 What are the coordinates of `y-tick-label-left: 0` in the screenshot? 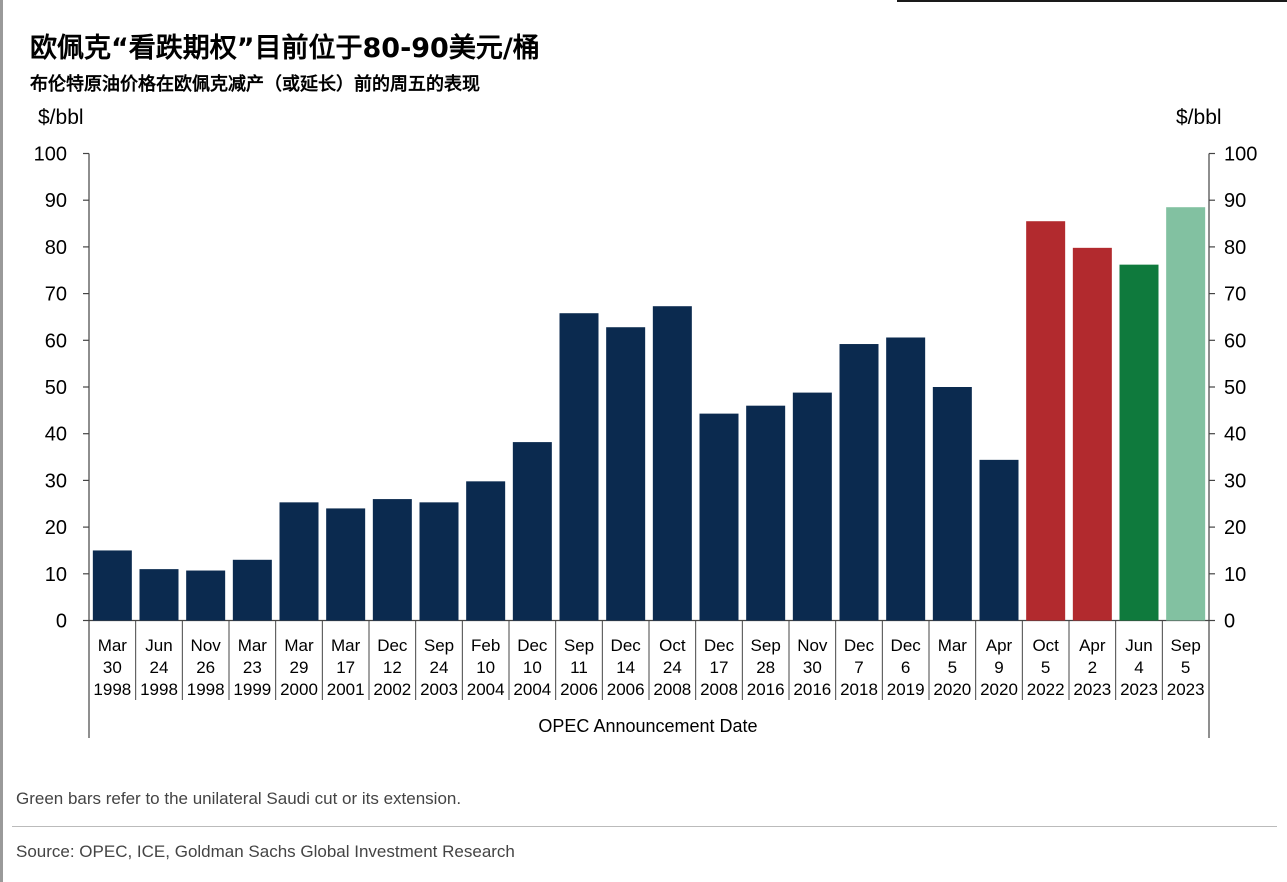 It's located at (61, 622).